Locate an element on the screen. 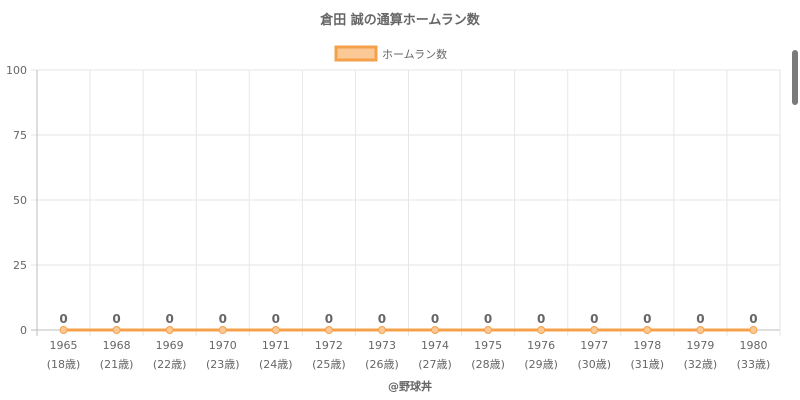 The height and width of the screenshot is (400, 800). series-homeruns is located at coordinates (408, 330).